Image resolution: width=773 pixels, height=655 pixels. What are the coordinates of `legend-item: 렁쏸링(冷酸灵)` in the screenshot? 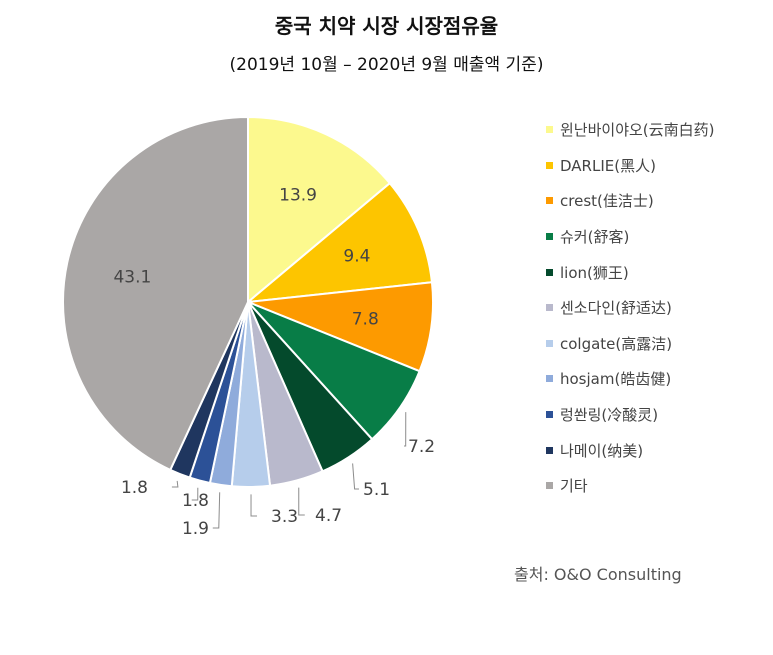 It's located at (630, 415).